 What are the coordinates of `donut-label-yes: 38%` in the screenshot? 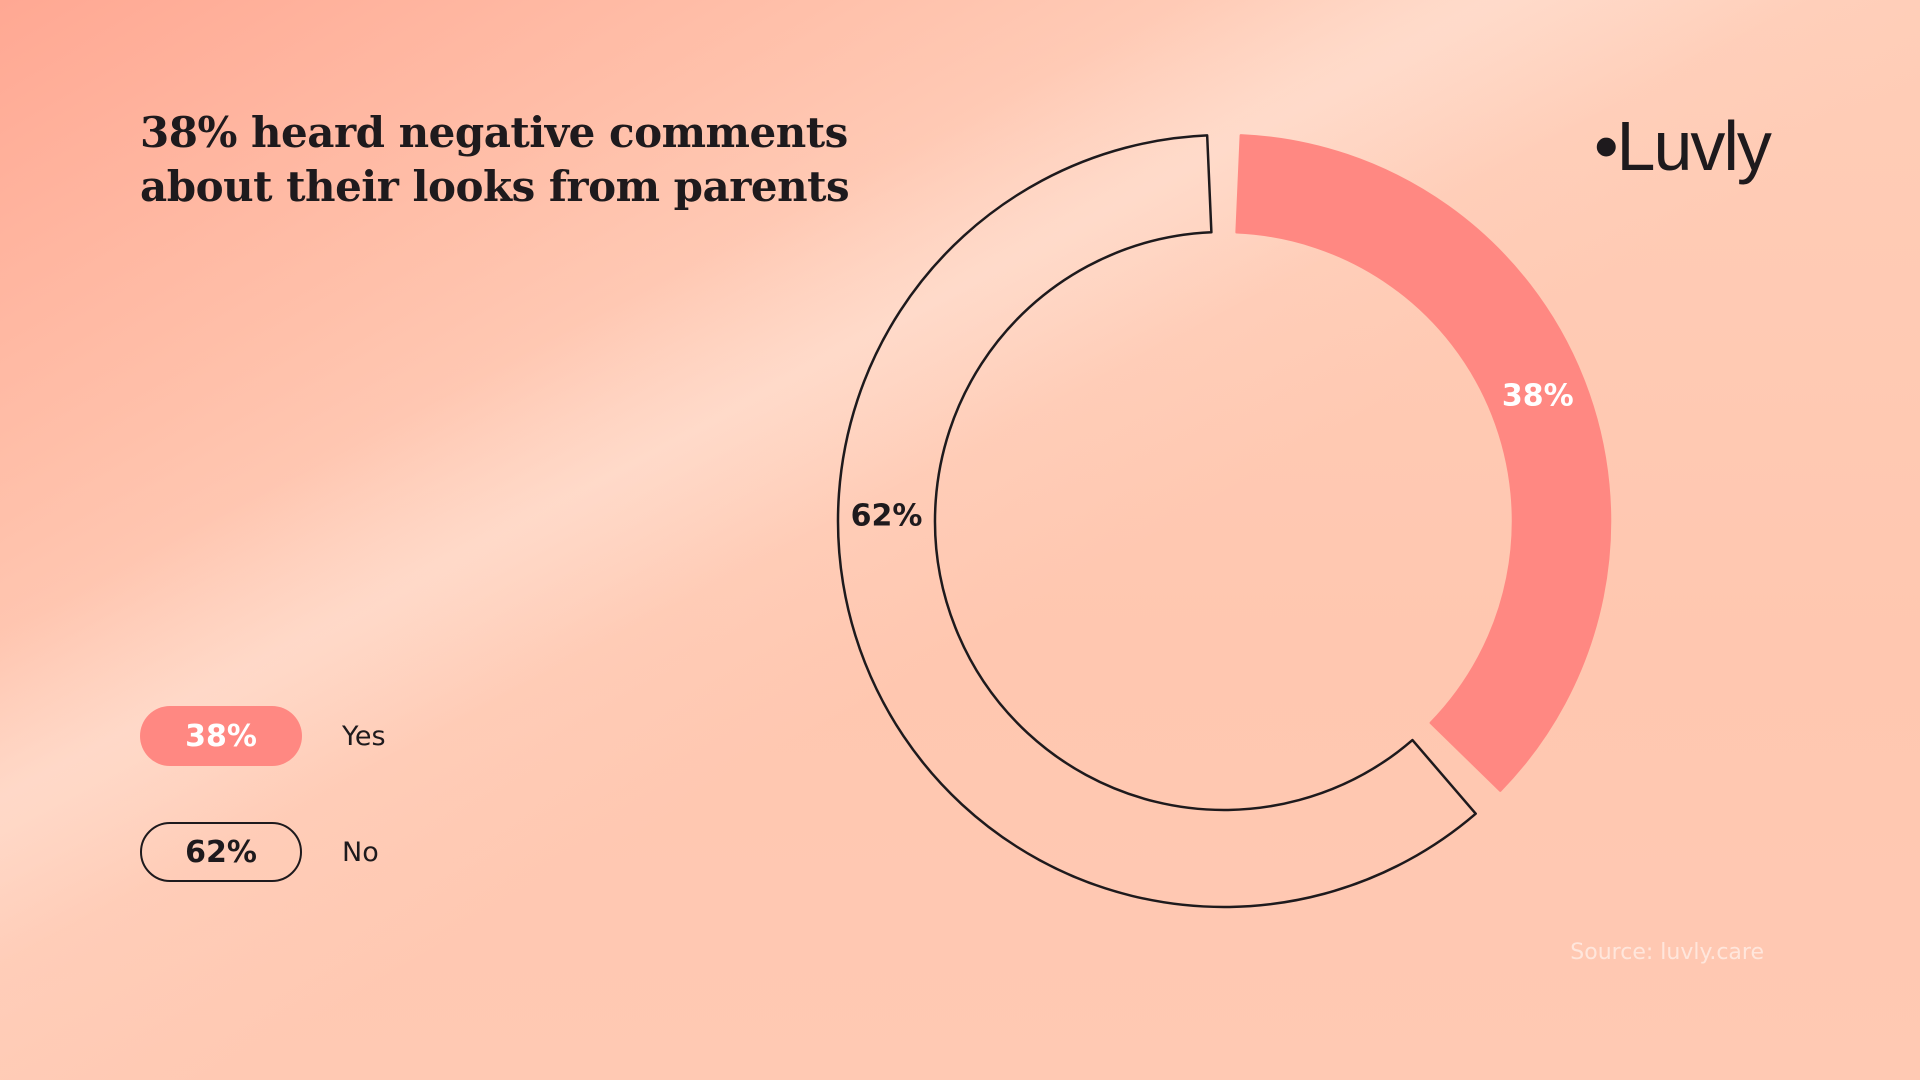 It's located at (1538, 395).